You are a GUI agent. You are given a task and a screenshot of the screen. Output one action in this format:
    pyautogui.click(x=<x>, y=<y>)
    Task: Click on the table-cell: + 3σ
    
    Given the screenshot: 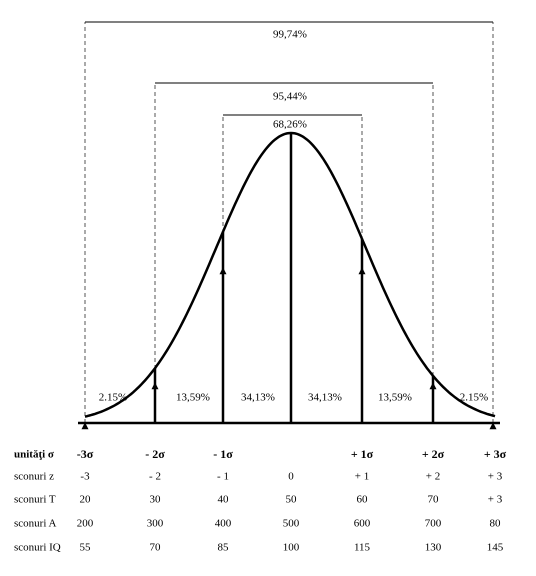 What is the action you would take?
    pyautogui.click(x=495, y=454)
    